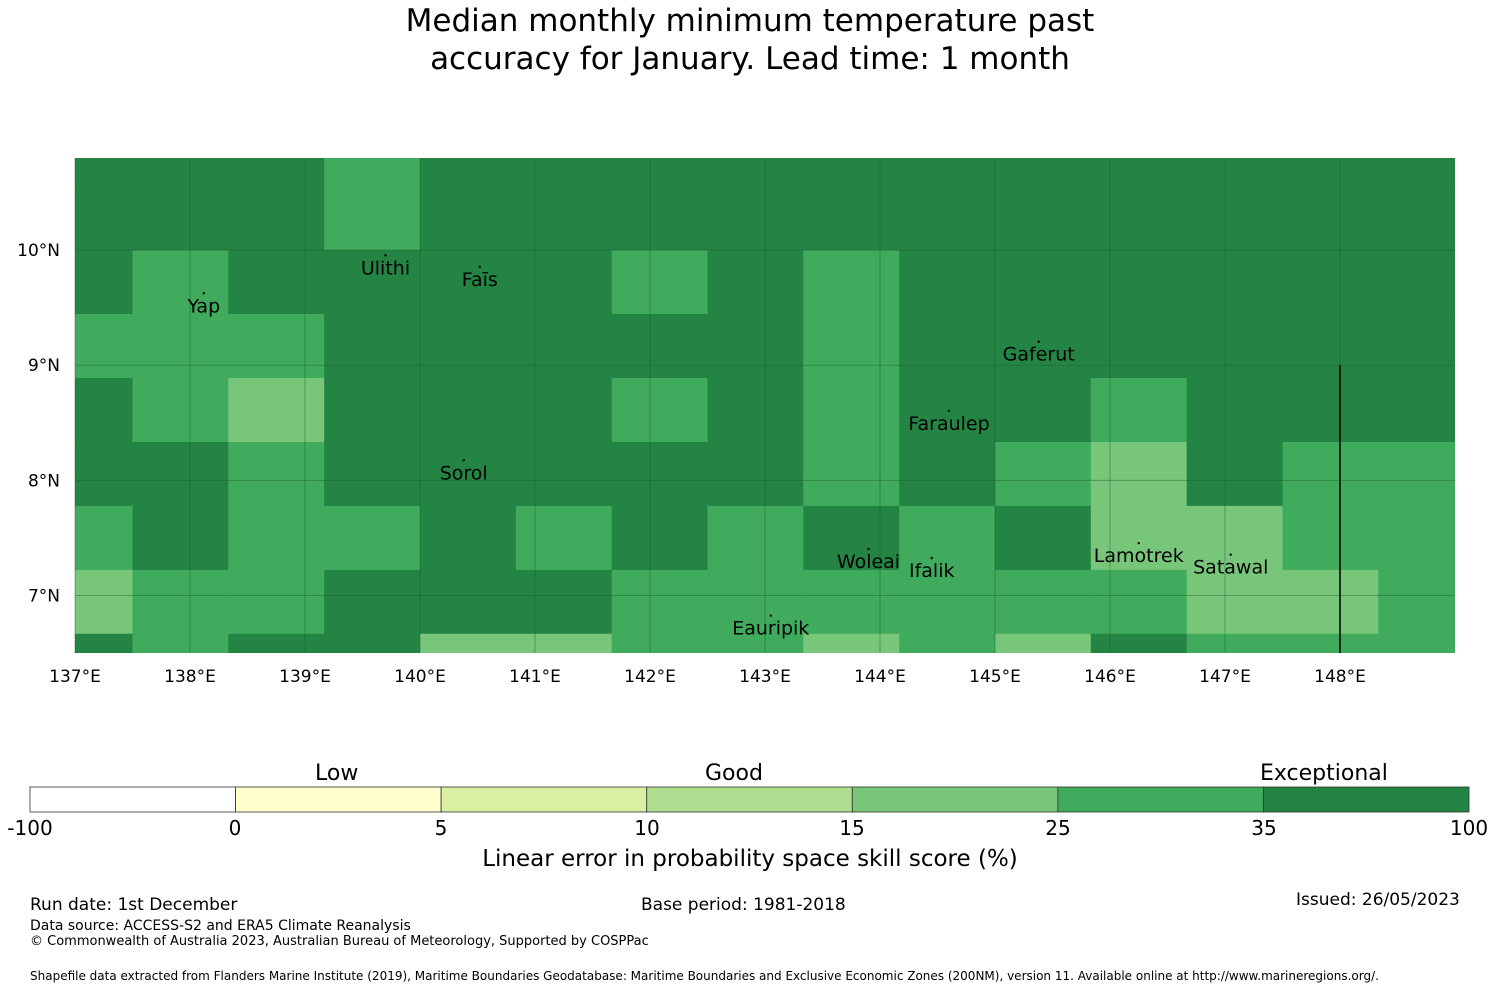 The height and width of the screenshot is (990, 1500). What do you see at coordinates (44, 596) in the screenshot?
I see `y-tick-label: 7°N` at bounding box center [44, 596].